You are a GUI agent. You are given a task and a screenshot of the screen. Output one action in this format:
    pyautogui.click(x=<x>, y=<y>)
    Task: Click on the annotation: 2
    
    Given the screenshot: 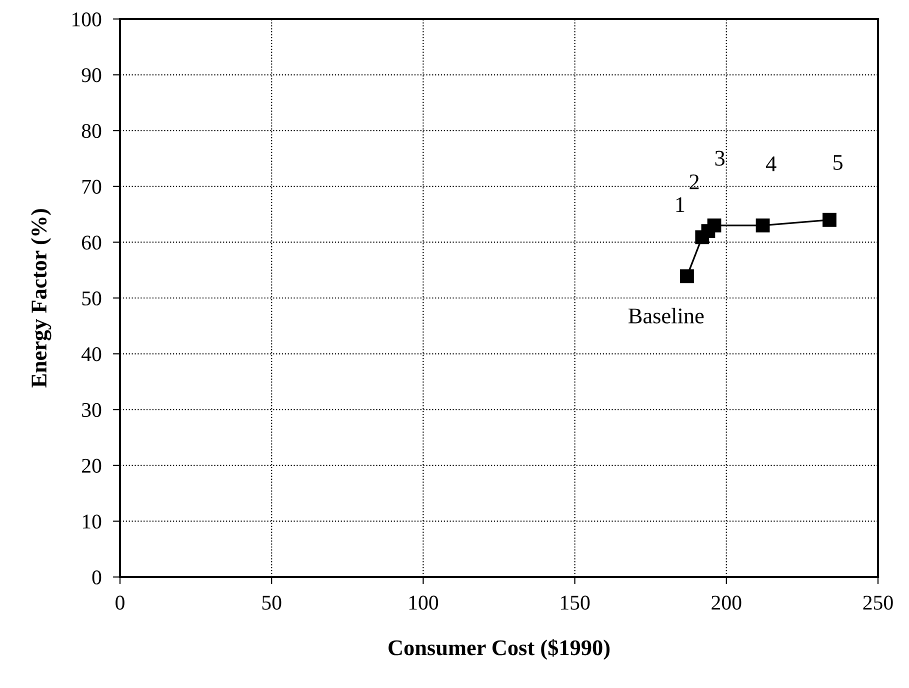 What is the action you would take?
    pyautogui.click(x=694, y=182)
    